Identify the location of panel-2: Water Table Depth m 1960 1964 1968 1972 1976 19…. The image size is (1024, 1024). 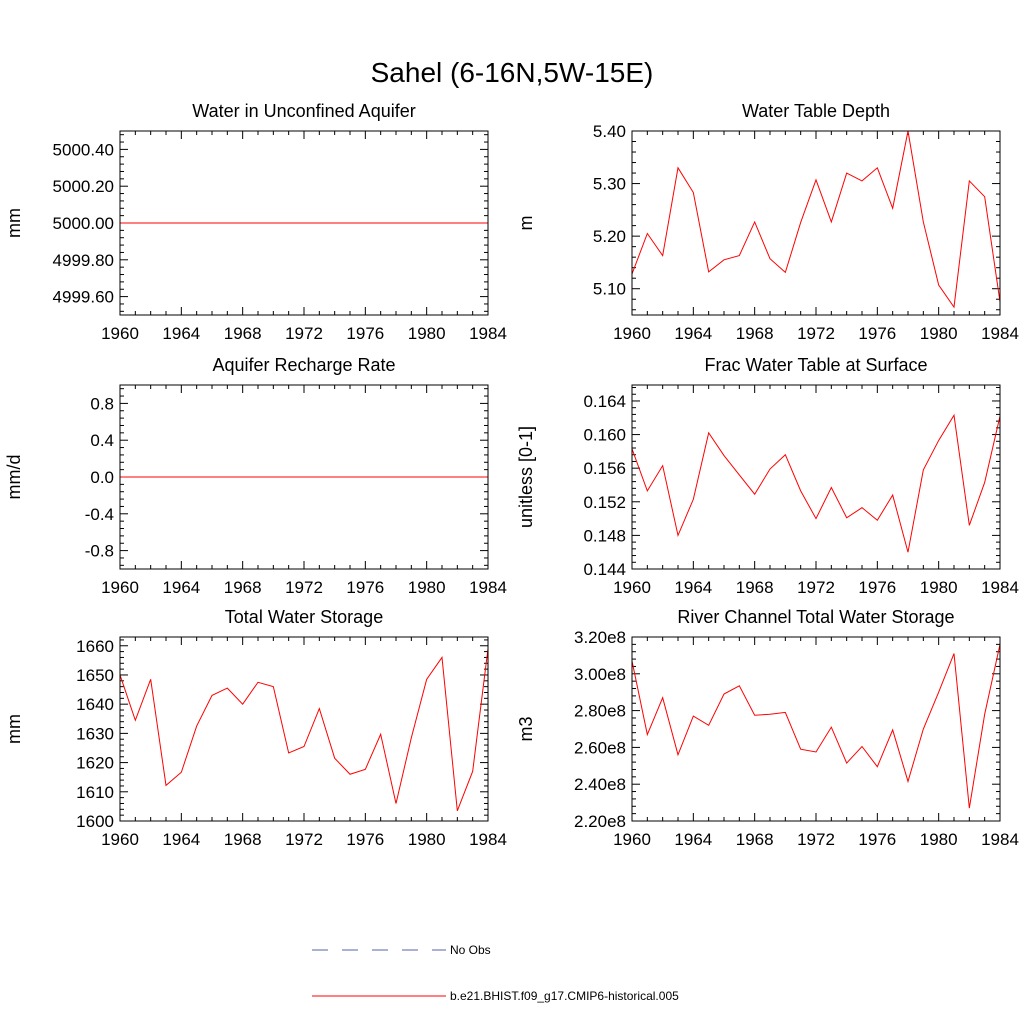
(767, 222).